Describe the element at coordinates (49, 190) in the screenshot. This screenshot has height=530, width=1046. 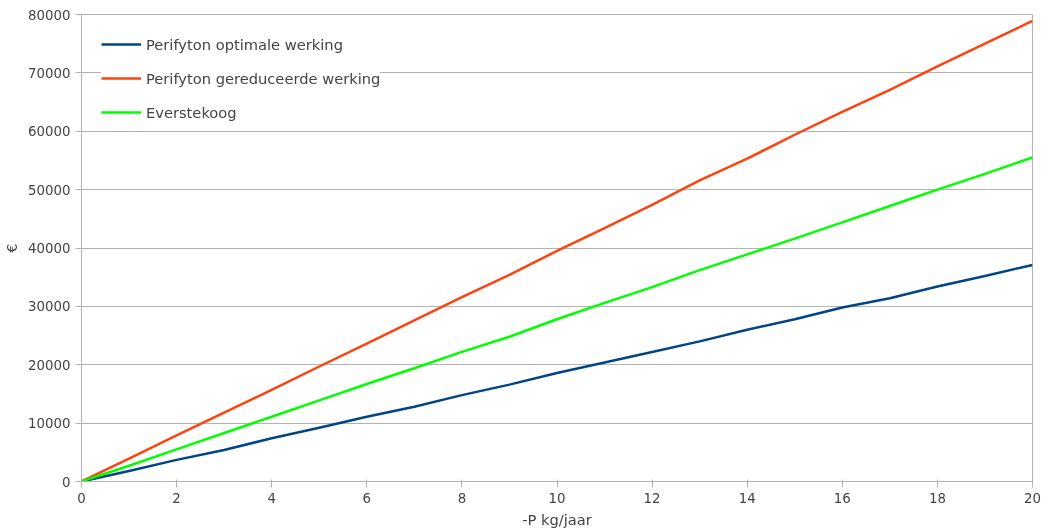
I see `y-tick-label: 50000` at that location.